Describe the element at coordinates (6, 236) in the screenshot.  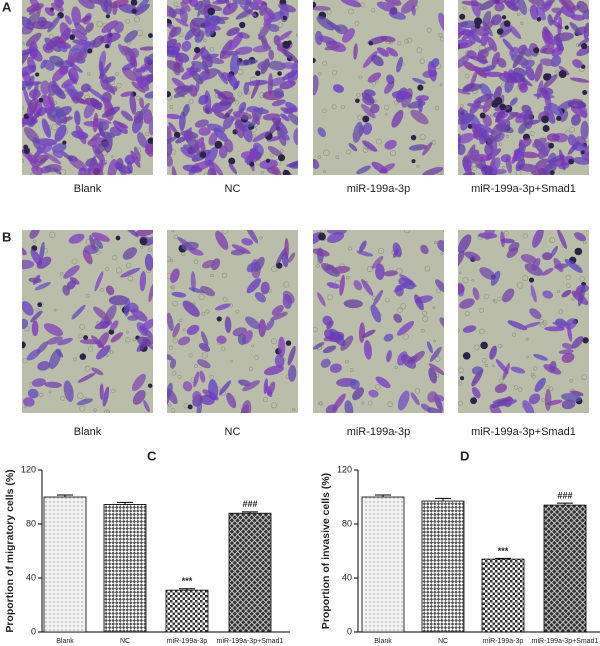
I see `panel-label: B` at that location.